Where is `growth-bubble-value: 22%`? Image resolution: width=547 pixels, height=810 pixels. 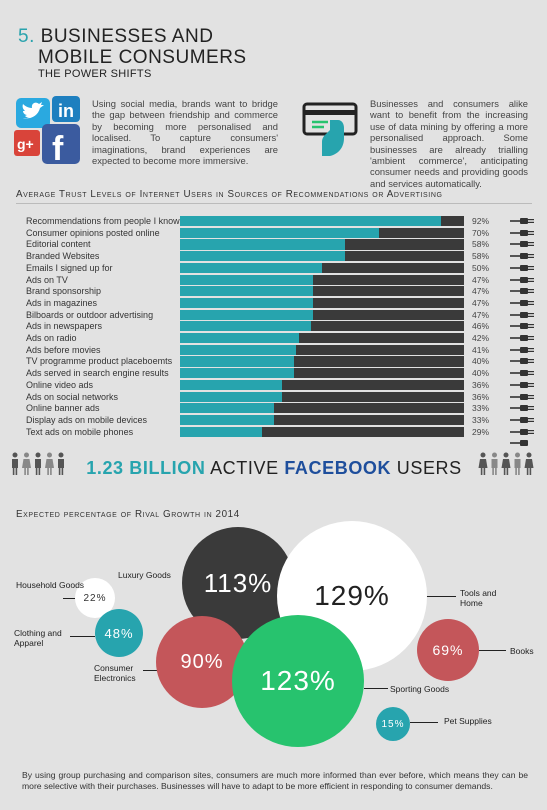
growth-bubble-value: 22% is located at coordinates (95, 598).